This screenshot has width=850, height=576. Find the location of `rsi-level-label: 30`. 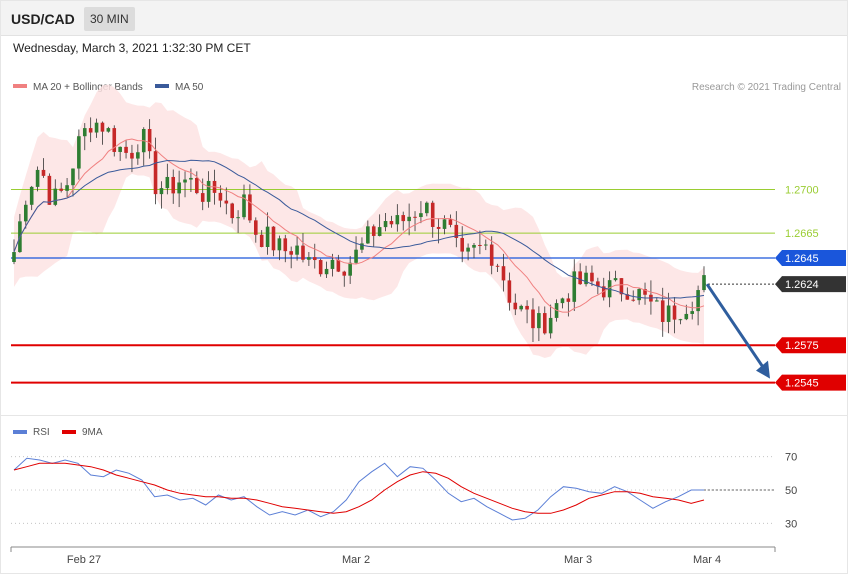

rsi-level-label: 30 is located at coordinates (791, 524).